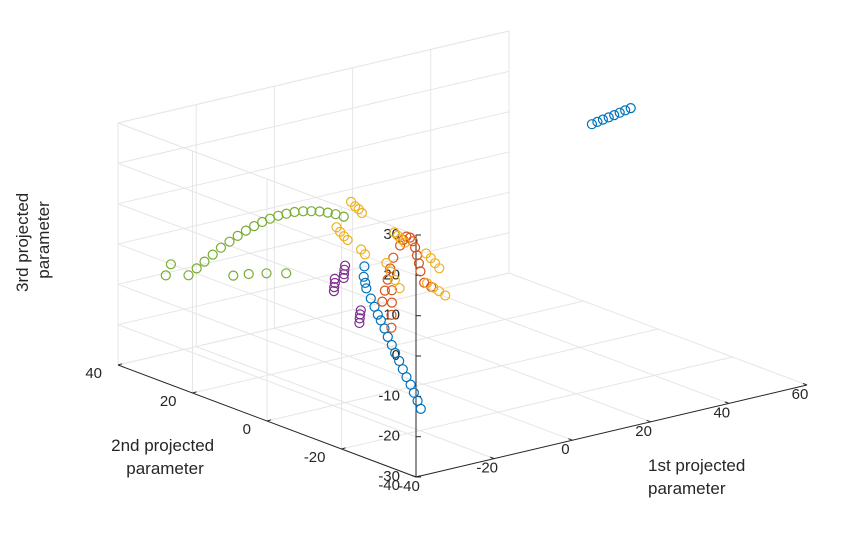 The image size is (849, 534). Describe the element at coordinates (409, 486) in the screenshot. I see `x-tick-label: -40` at that location.